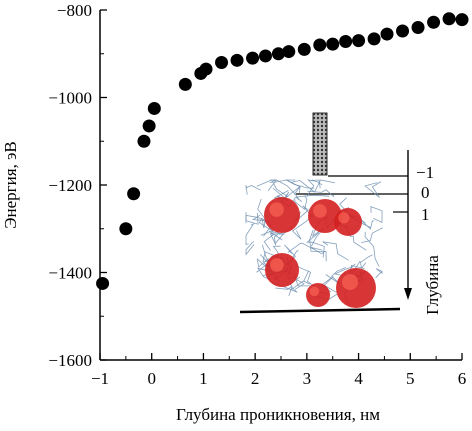 This screenshot has height=431, width=472. Describe the element at coordinates (278, 370) in the screenshot. I see `x-ticks: −1 0 1 2 3 4 5 6` at that location.